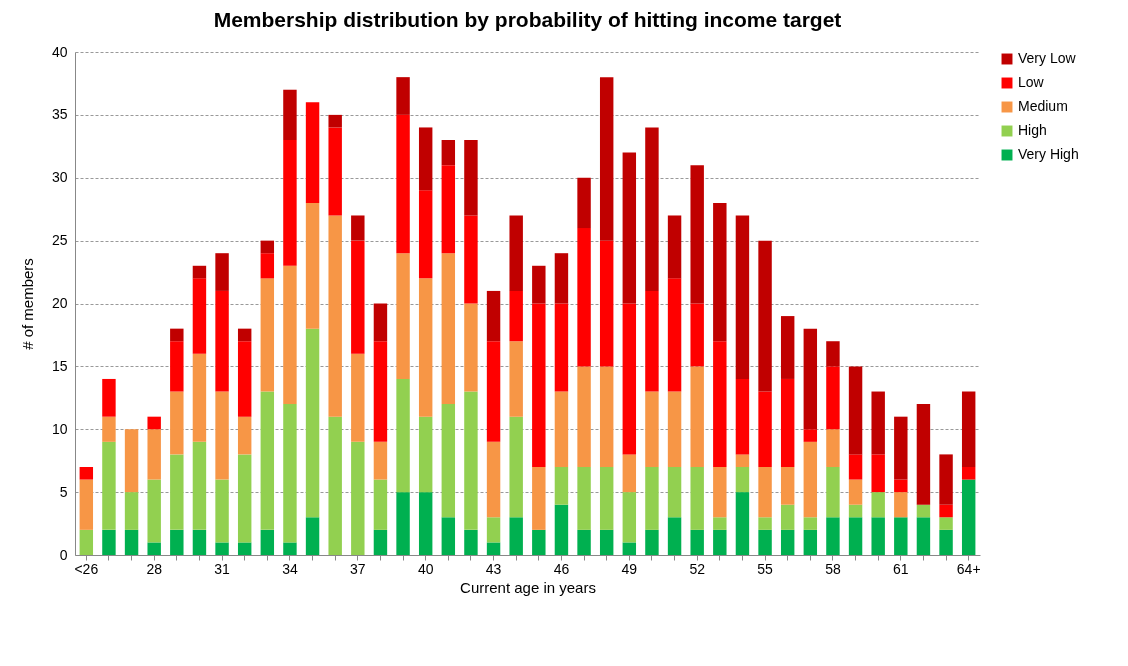 Image resolution: width=1128 pixels, height=666 pixels. I want to click on legend-label: Low, so click(1031, 82).